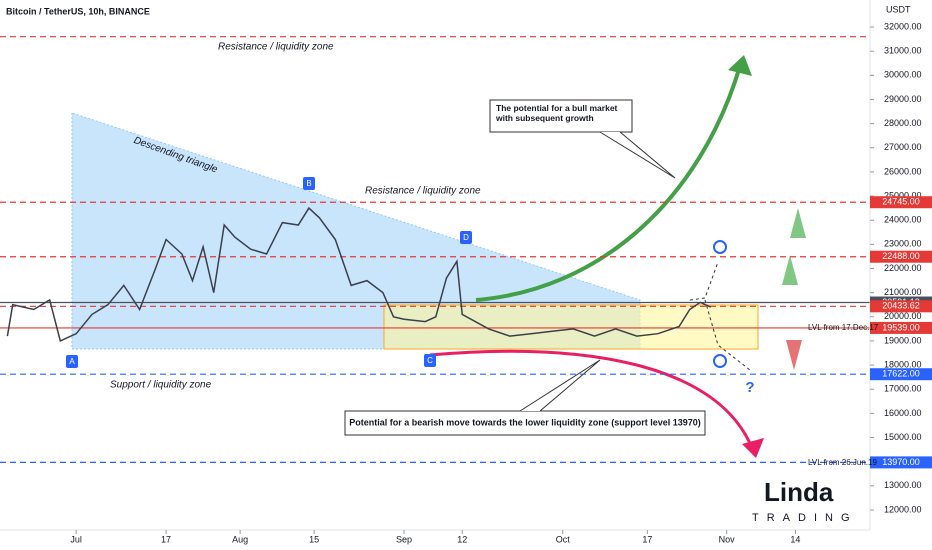  I want to click on logo: Linda, so click(799, 492).